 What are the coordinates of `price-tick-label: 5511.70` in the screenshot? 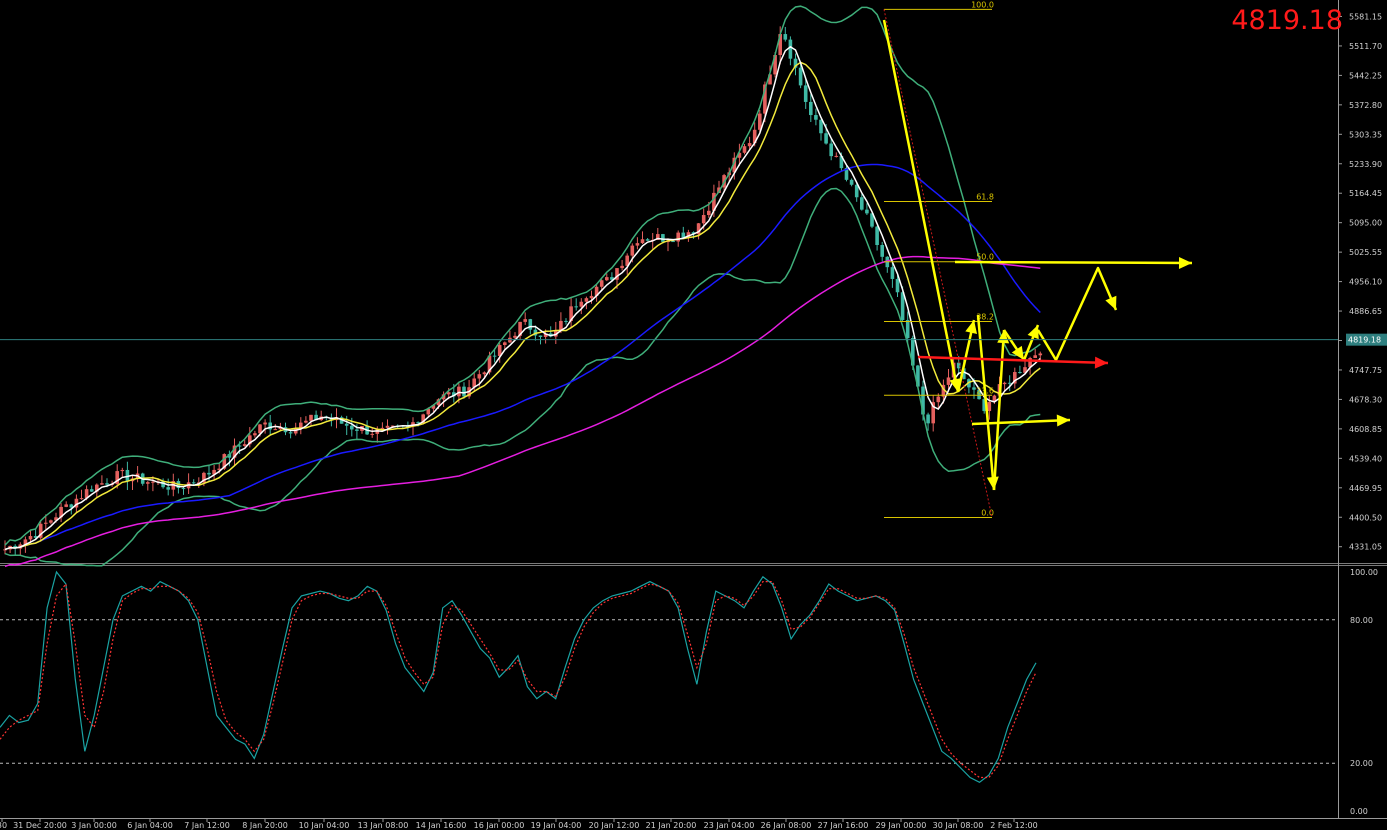 It's located at (1365, 46).